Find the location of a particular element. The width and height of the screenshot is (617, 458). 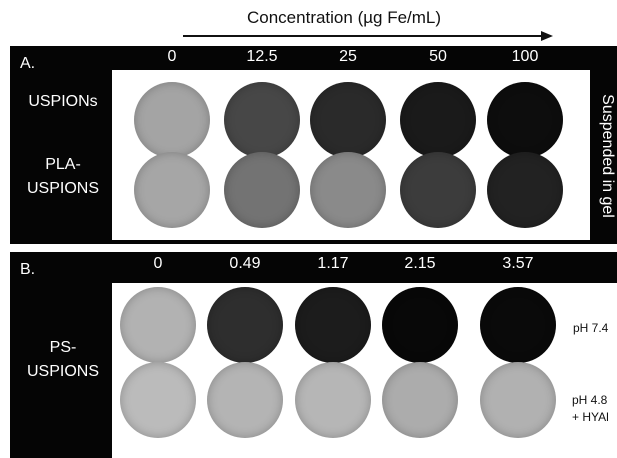

panel-b-well-r0-c3 is located at coordinates (420, 325).